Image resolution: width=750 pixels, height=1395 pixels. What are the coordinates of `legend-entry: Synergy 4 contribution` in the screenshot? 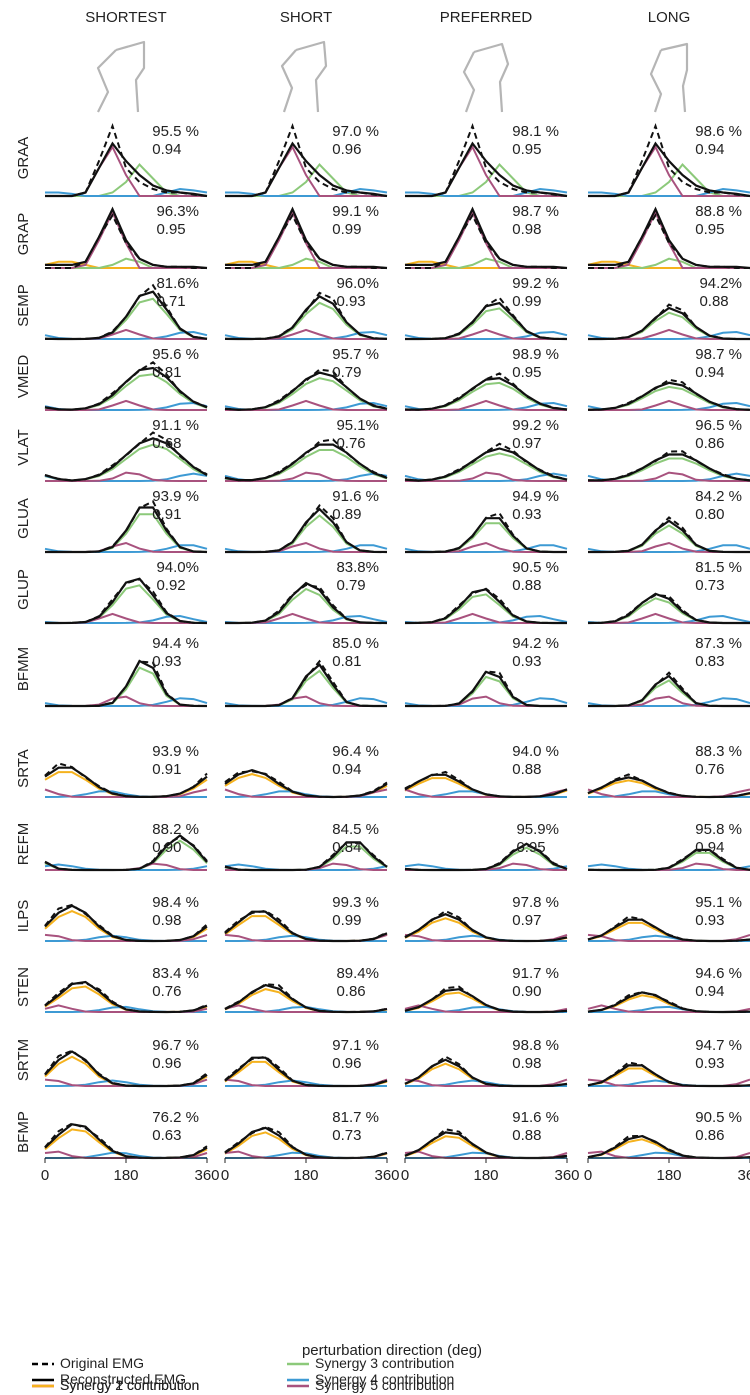 It's located at (370, 1379).